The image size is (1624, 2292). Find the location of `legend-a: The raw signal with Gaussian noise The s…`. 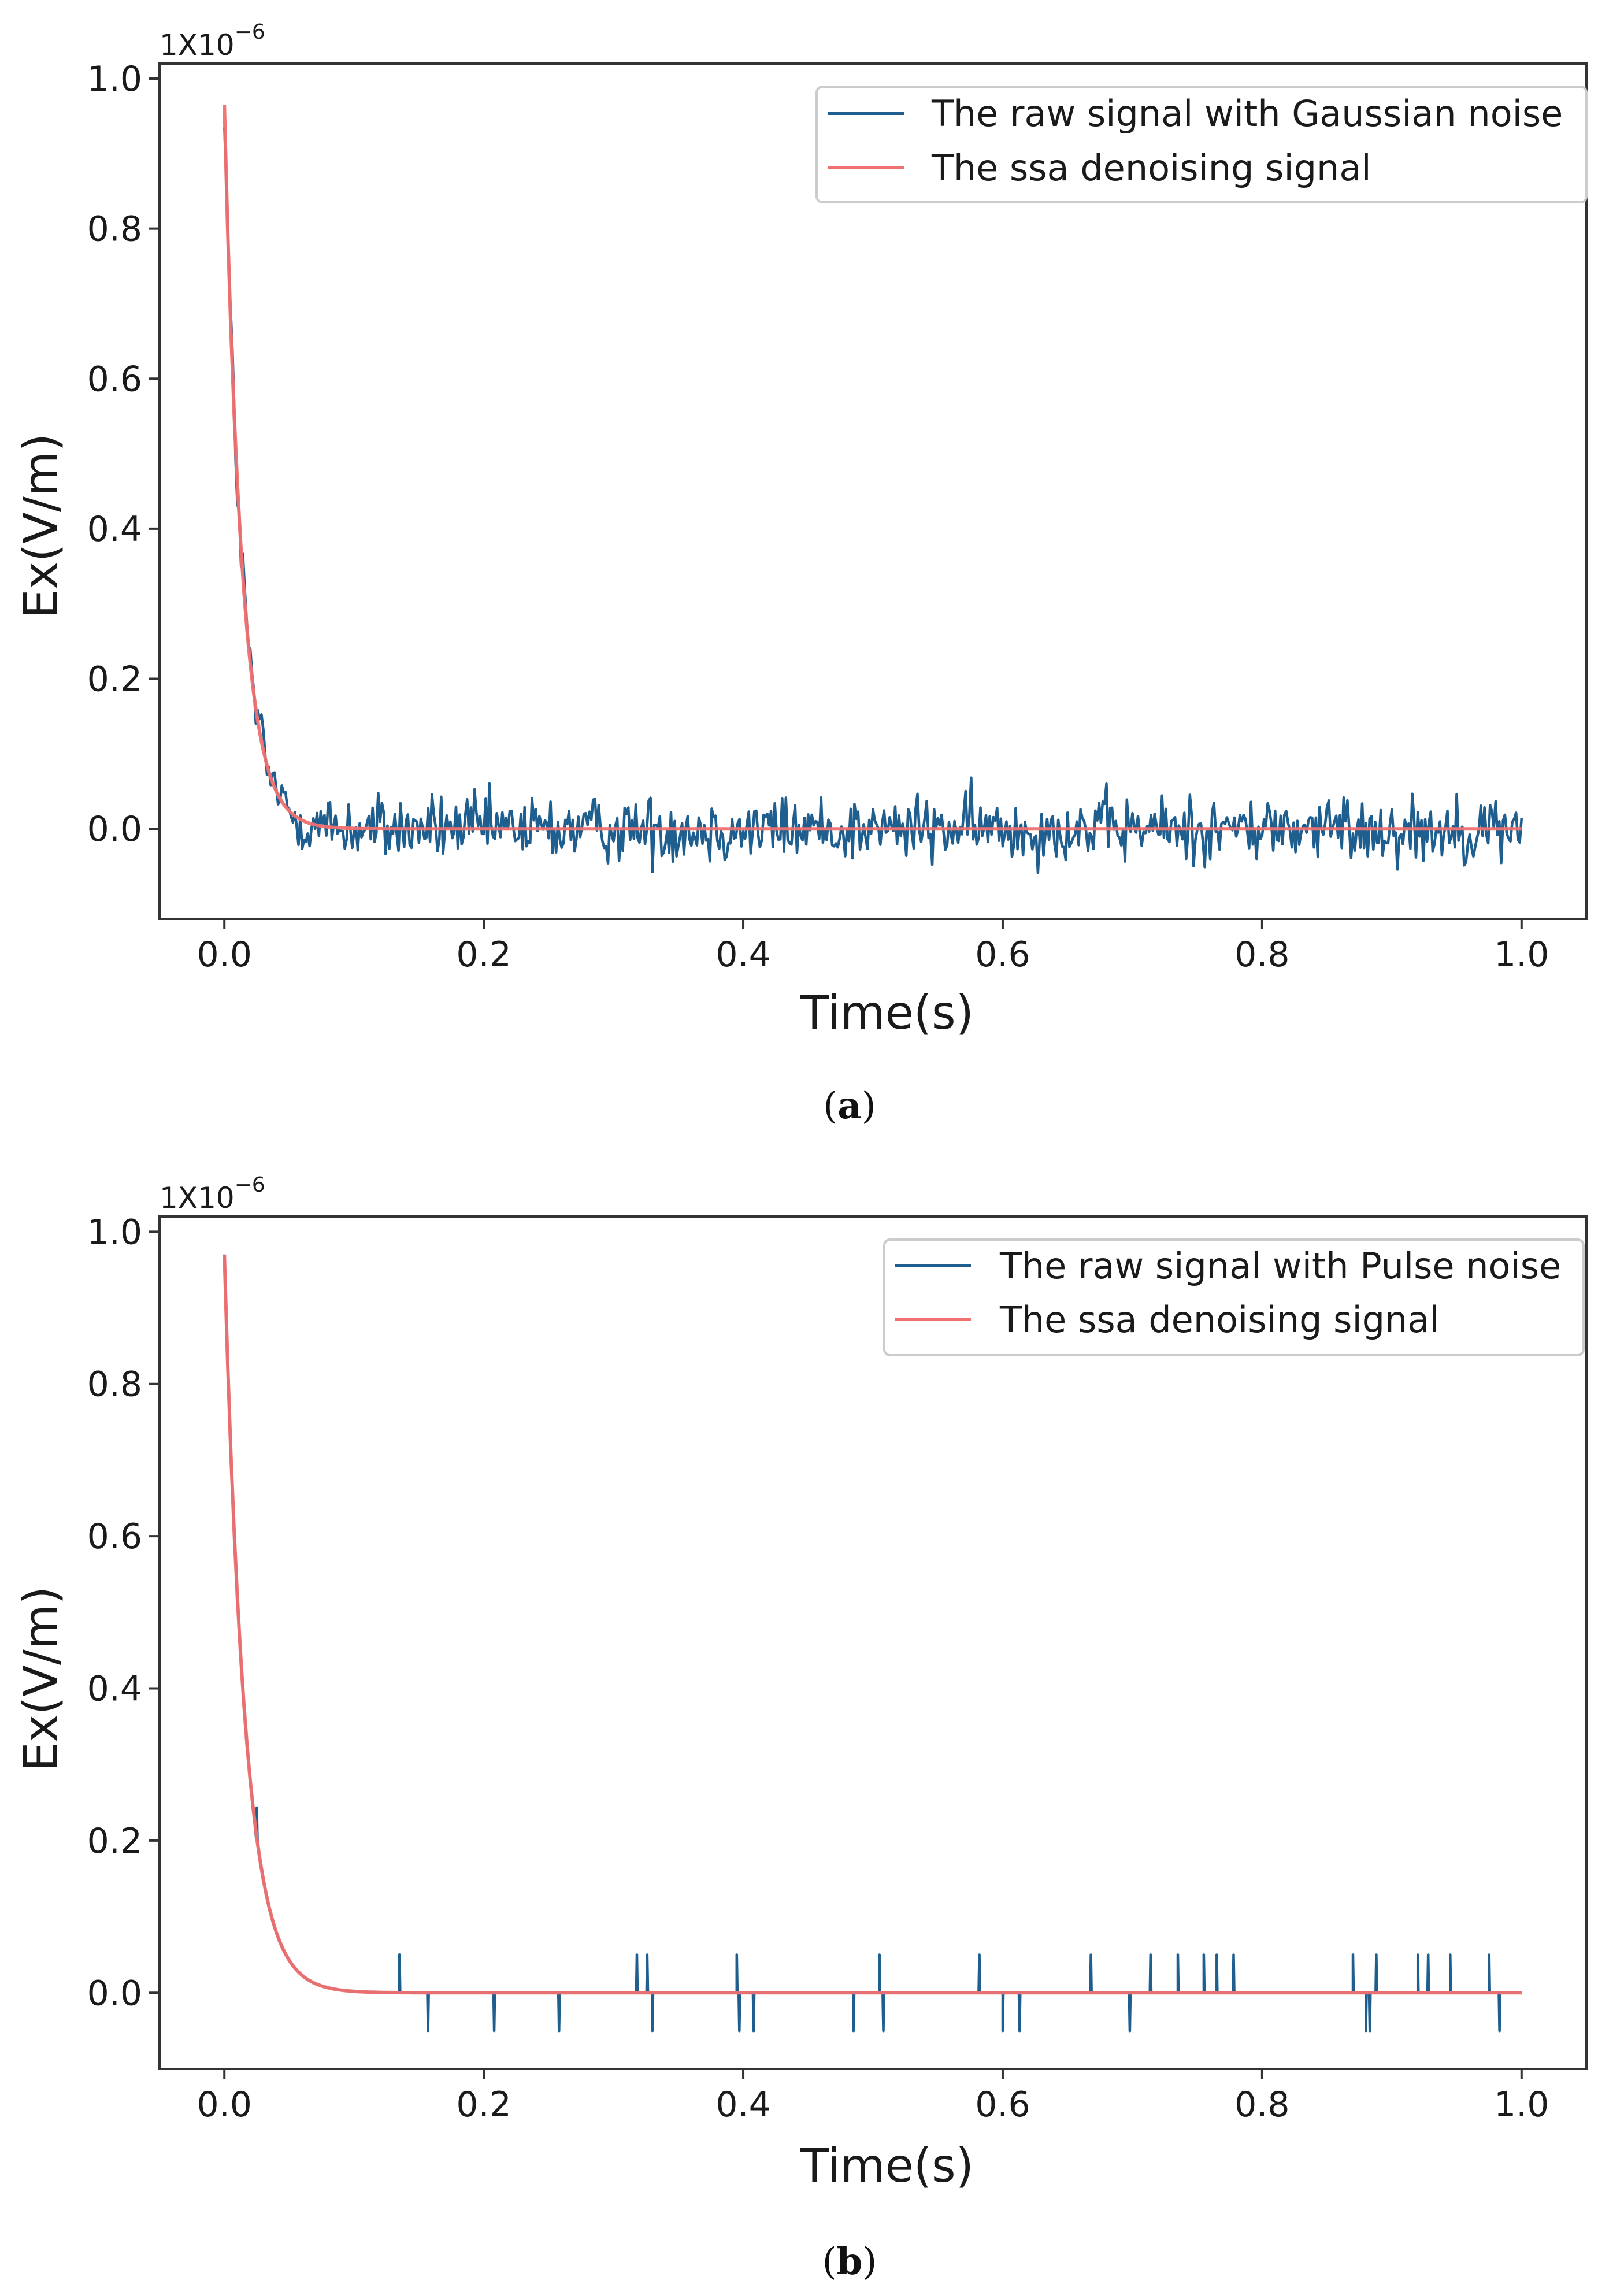

legend-a: The raw signal with Gaussian noise The s… is located at coordinates (1201, 144).